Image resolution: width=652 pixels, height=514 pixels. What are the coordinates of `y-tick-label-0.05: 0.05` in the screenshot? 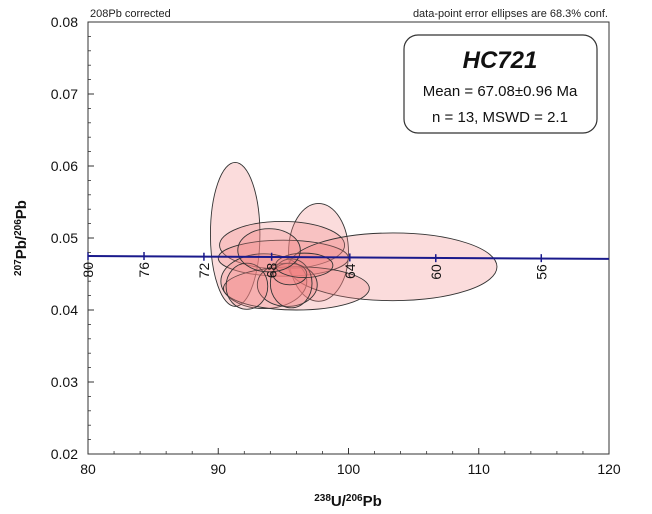 It's located at (64, 238).